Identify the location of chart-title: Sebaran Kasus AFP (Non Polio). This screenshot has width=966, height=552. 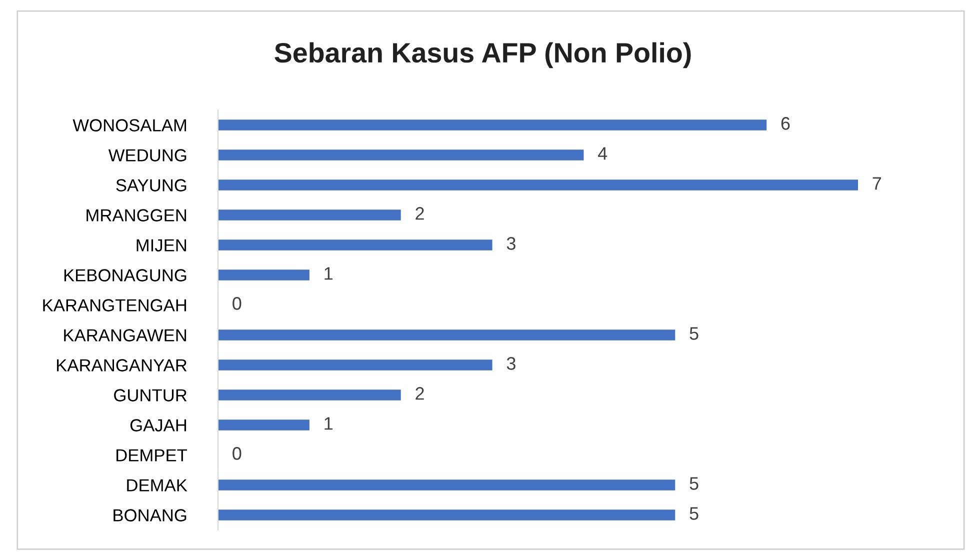
(482, 55).